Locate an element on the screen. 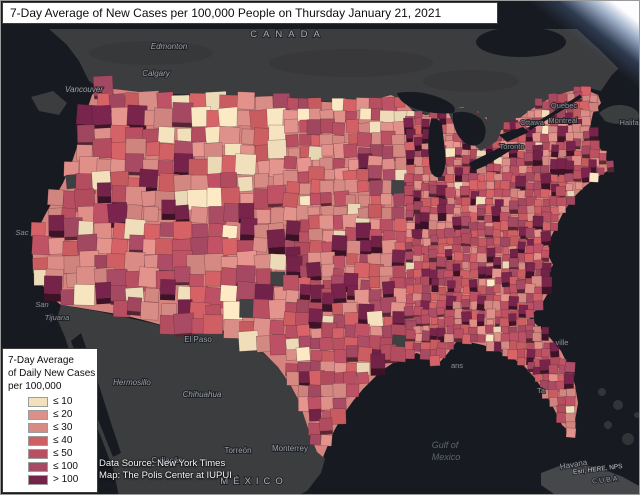 Image resolution: width=640 pixels, height=495 pixels. legend-item: ≤ 50 is located at coordinates (61, 453).